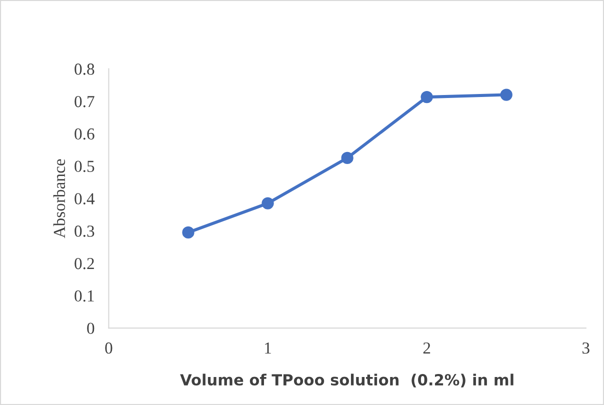 The width and height of the screenshot is (604, 405). I want to click on y-tick-label: 0.8, so click(84, 69).